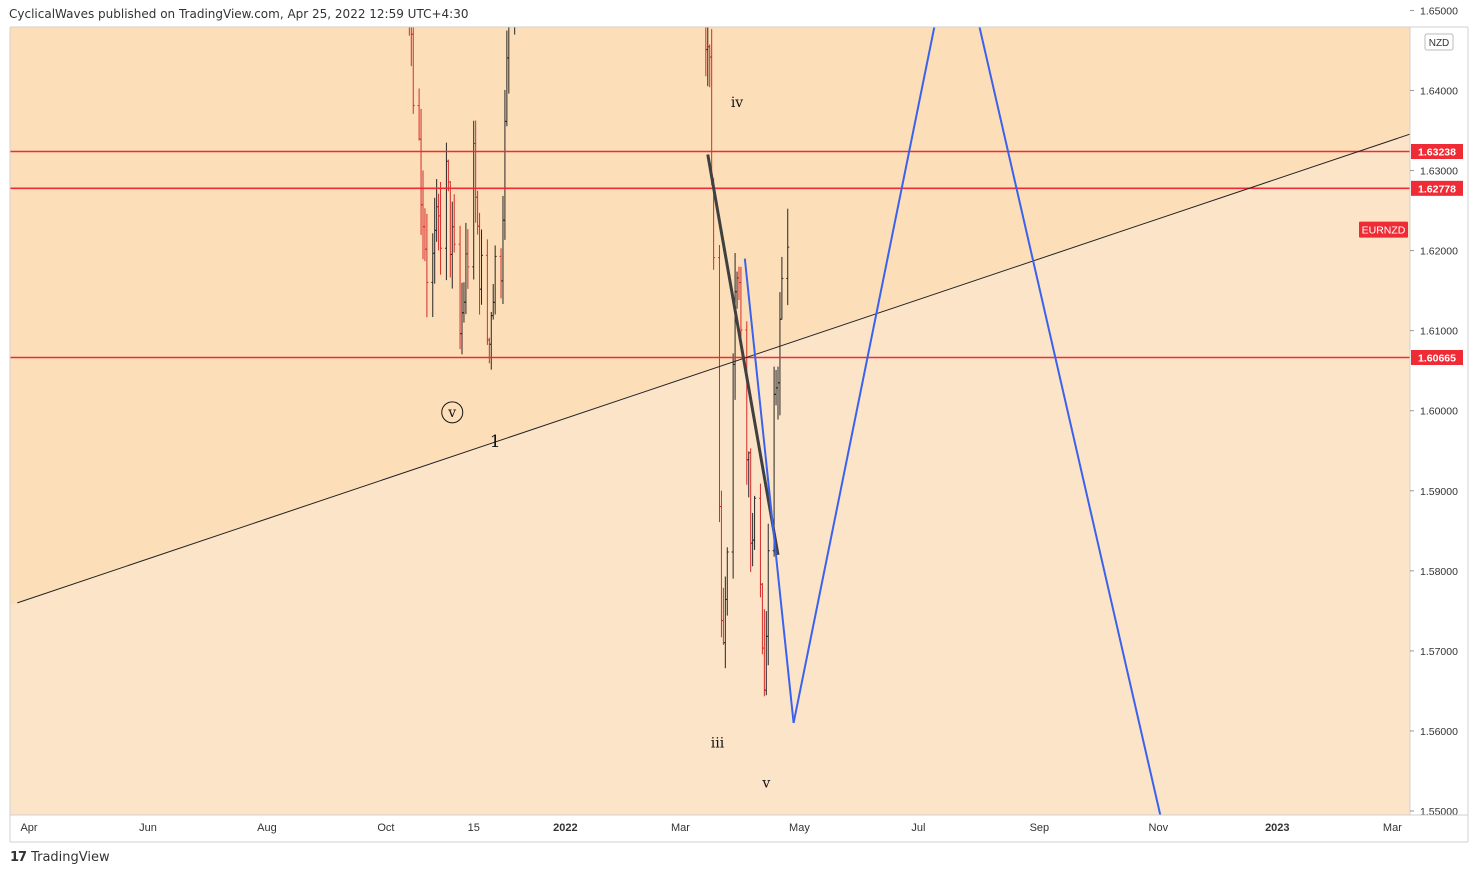  What do you see at coordinates (1439, 252) in the screenshot?
I see `price-tick-label: 1.62000` at bounding box center [1439, 252].